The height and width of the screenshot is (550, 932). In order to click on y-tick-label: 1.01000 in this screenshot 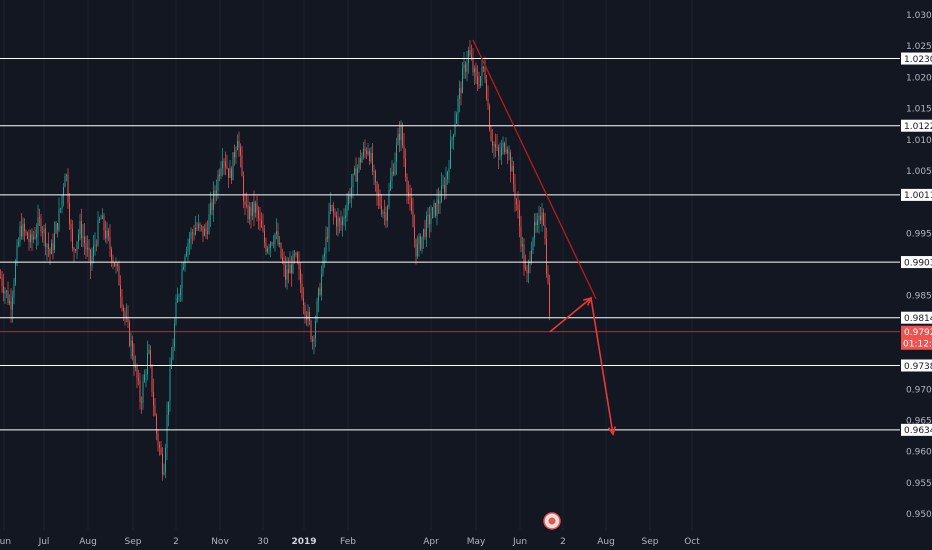, I will do `click(919, 141)`.